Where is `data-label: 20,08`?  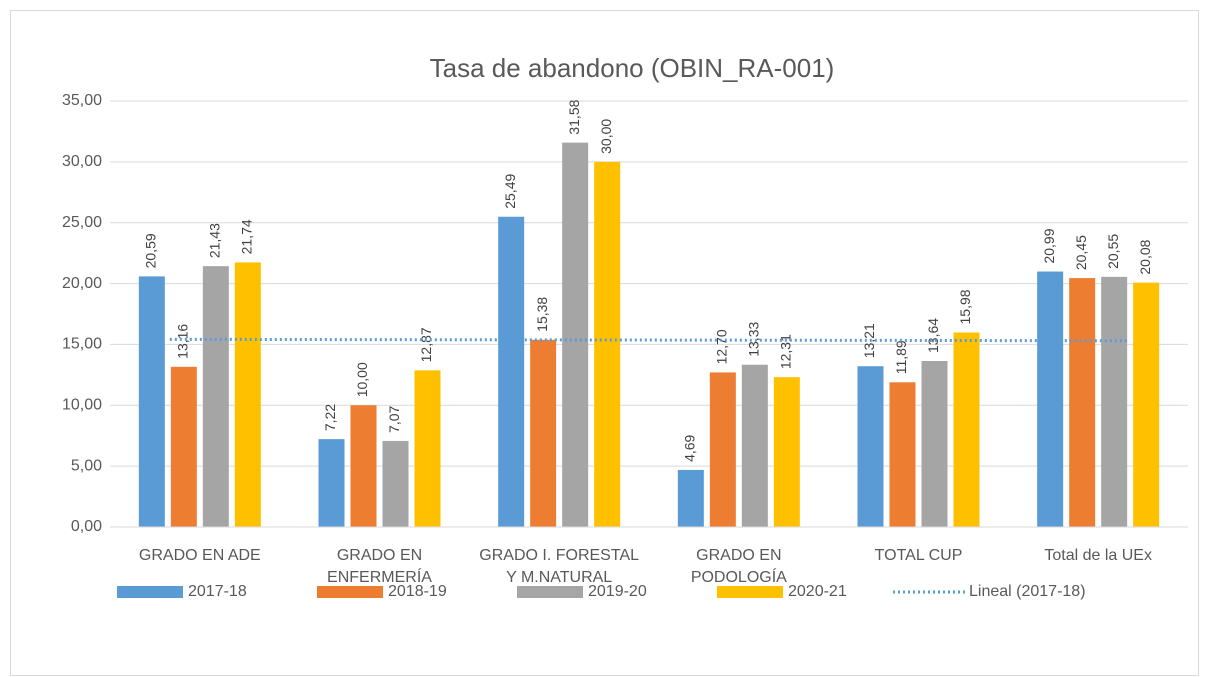
data-label: 20,08 is located at coordinates (1145, 256).